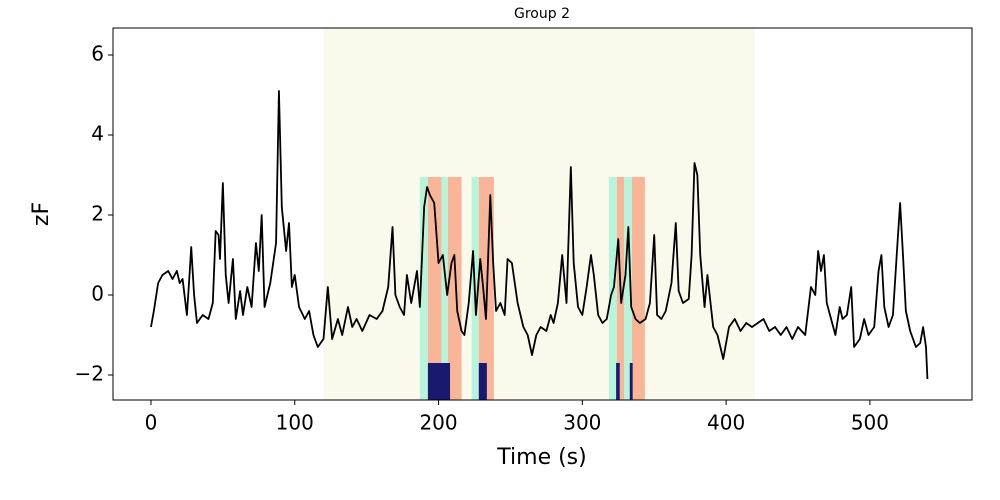 This screenshot has width=1000, height=500. I want to click on x-tick-label: 500, so click(870, 423).